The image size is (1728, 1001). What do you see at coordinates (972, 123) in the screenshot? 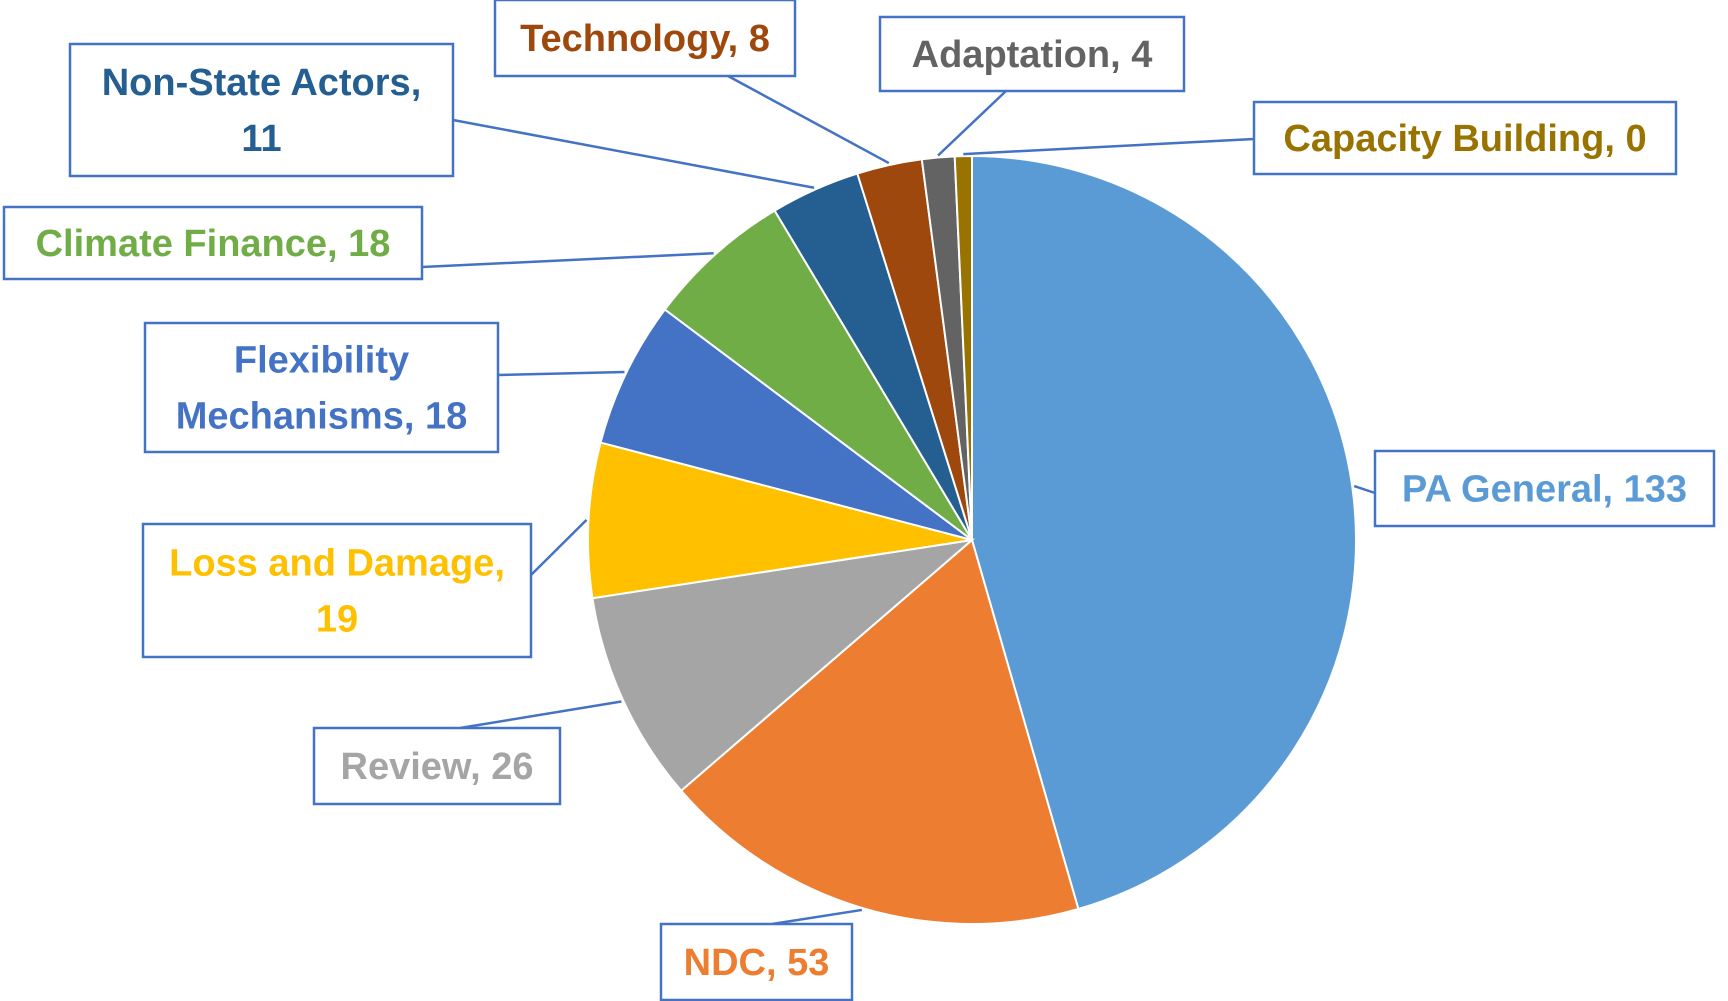
I see `leader-line-adaptation` at bounding box center [972, 123].